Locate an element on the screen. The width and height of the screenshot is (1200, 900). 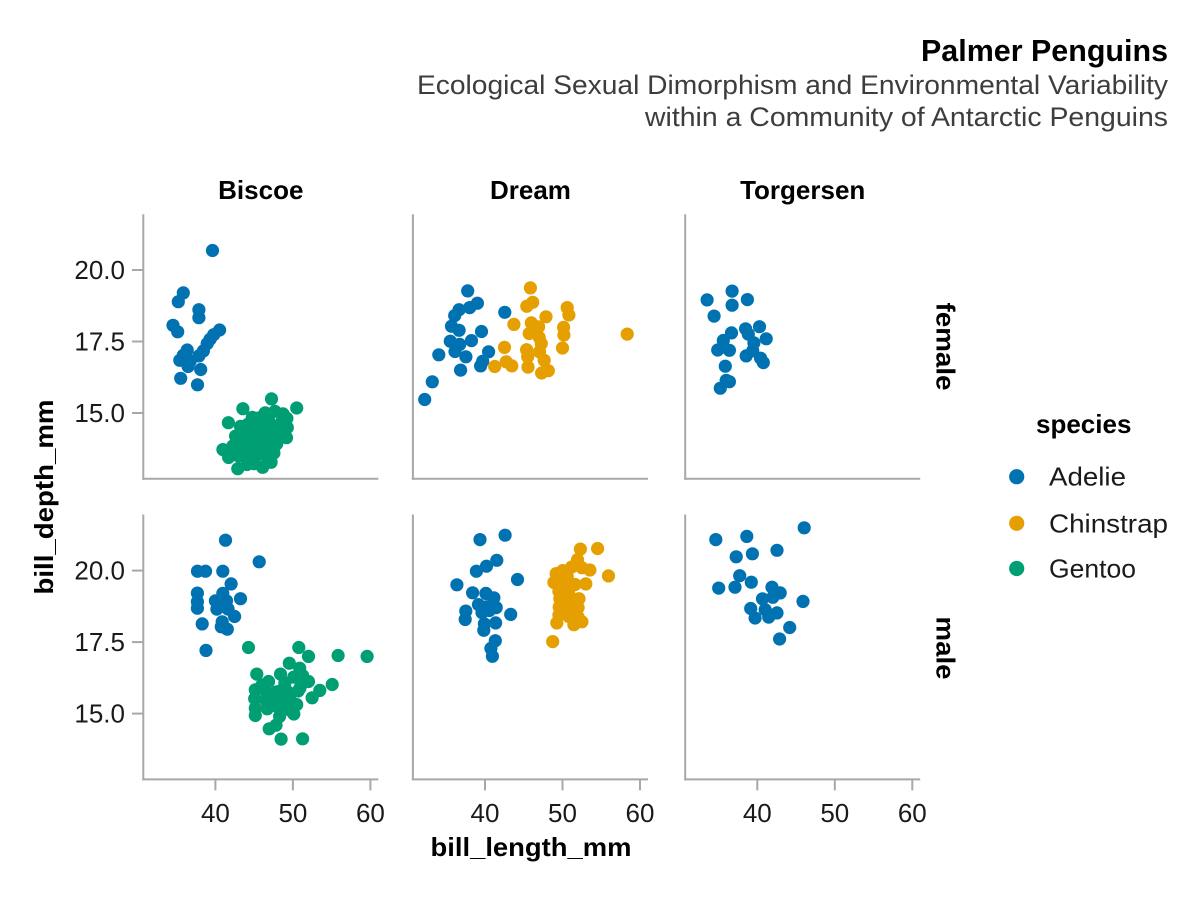
svg-text: female is located at coordinates (946, 347).